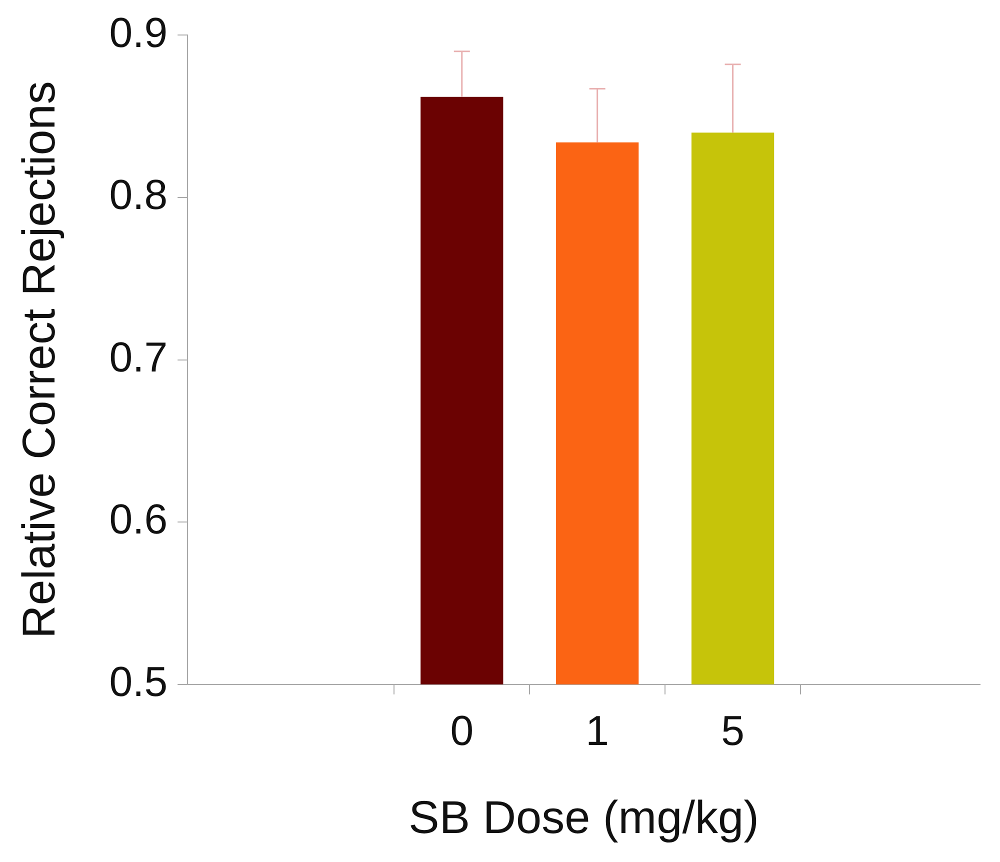  Describe the element at coordinates (138, 32) in the screenshot. I see `y-tick-label: 0.9` at that location.